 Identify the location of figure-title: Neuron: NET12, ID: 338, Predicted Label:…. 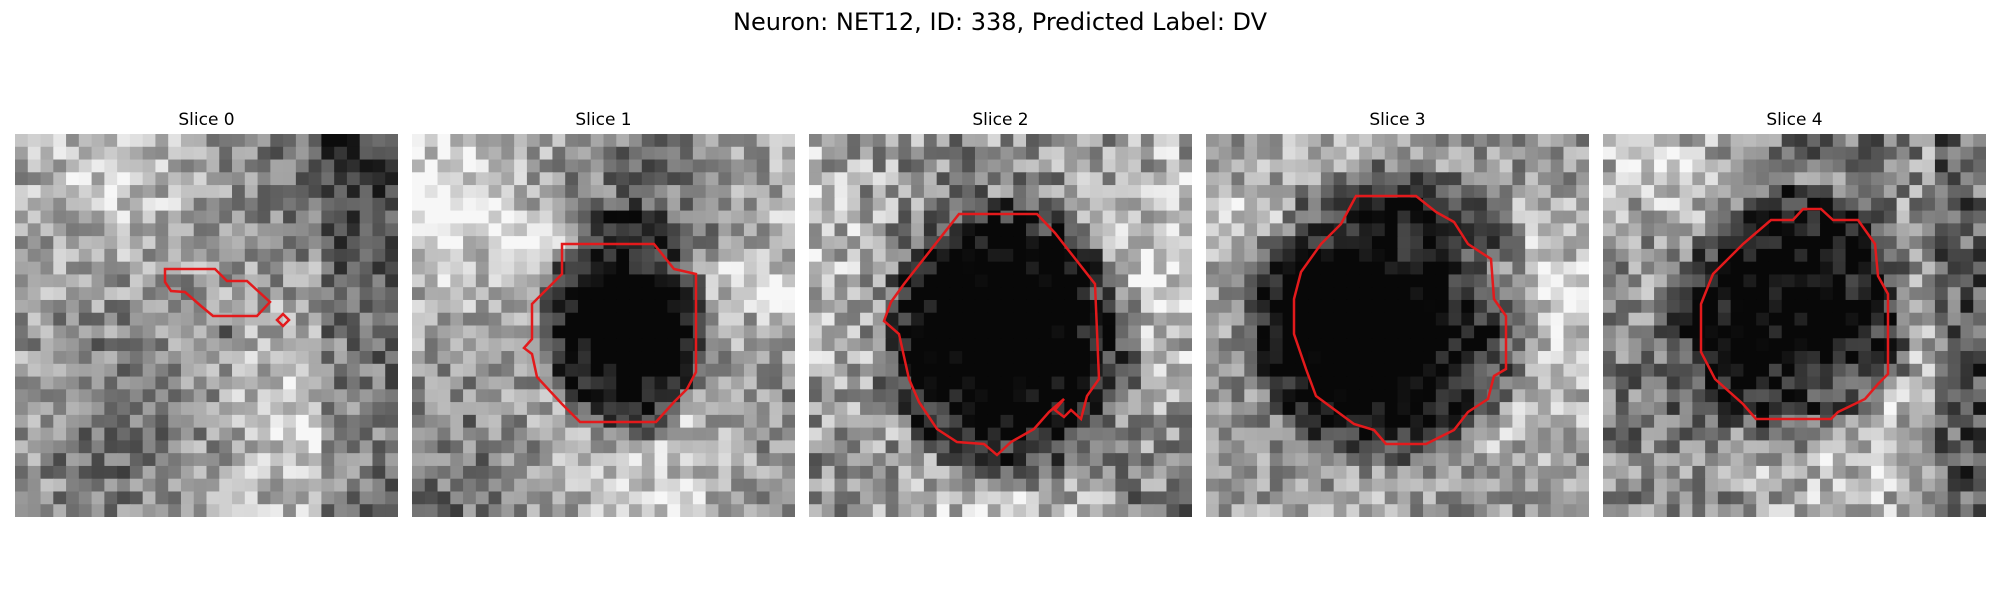
(1000, 22).